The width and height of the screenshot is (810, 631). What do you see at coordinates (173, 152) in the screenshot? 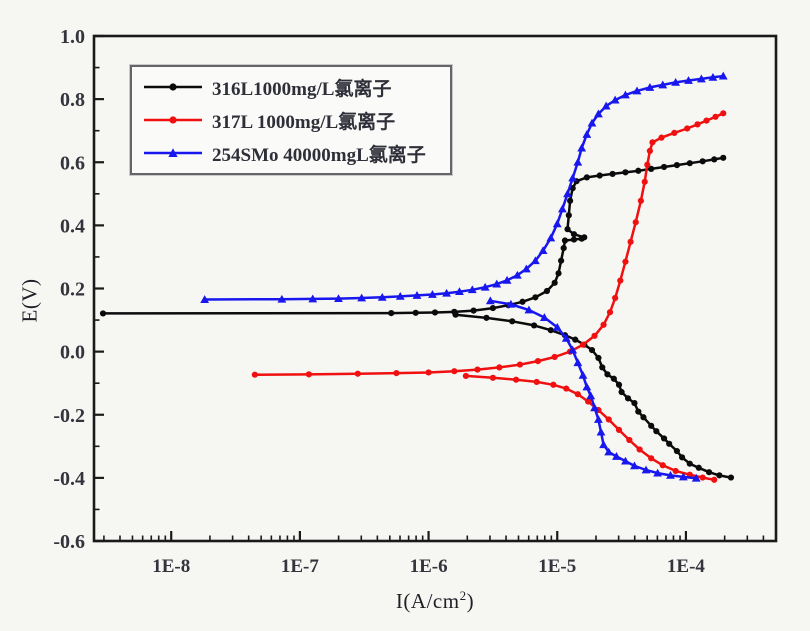
I see `legend-line-sample-254smo` at bounding box center [173, 152].